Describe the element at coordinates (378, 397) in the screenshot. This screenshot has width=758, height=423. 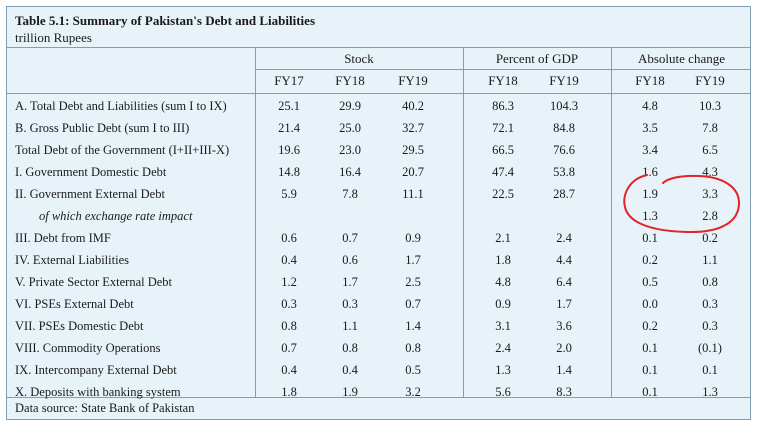
I see `table-bottom-rule` at that location.